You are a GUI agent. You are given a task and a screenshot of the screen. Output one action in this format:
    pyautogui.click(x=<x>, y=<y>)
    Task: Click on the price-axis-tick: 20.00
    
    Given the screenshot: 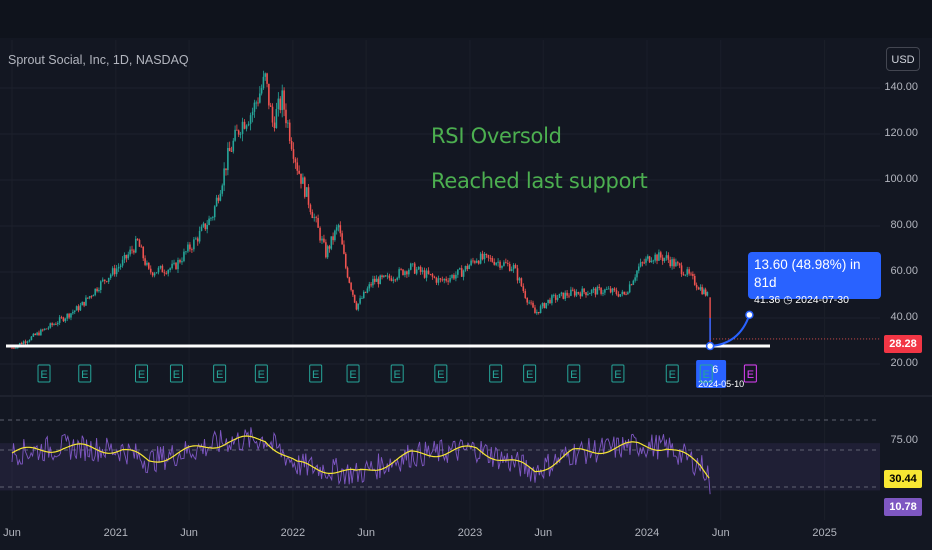 What is the action you would take?
    pyautogui.click(x=904, y=363)
    